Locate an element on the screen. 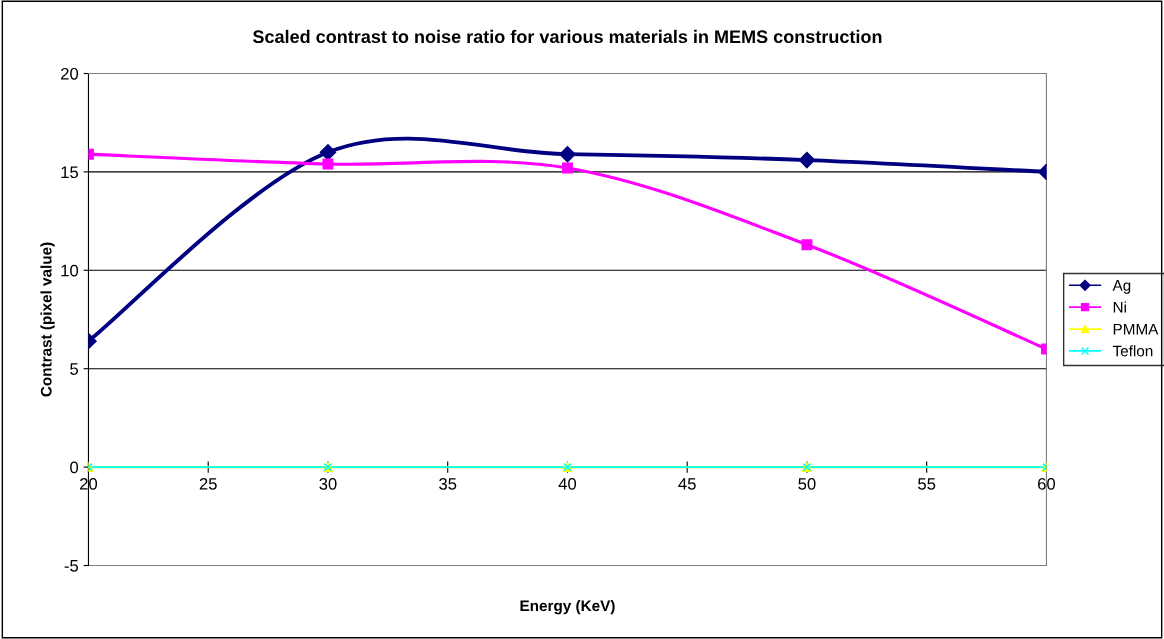 Image resolution: width=1164 pixels, height=639 pixels. y-tick-label: 10 is located at coordinates (70, 270).